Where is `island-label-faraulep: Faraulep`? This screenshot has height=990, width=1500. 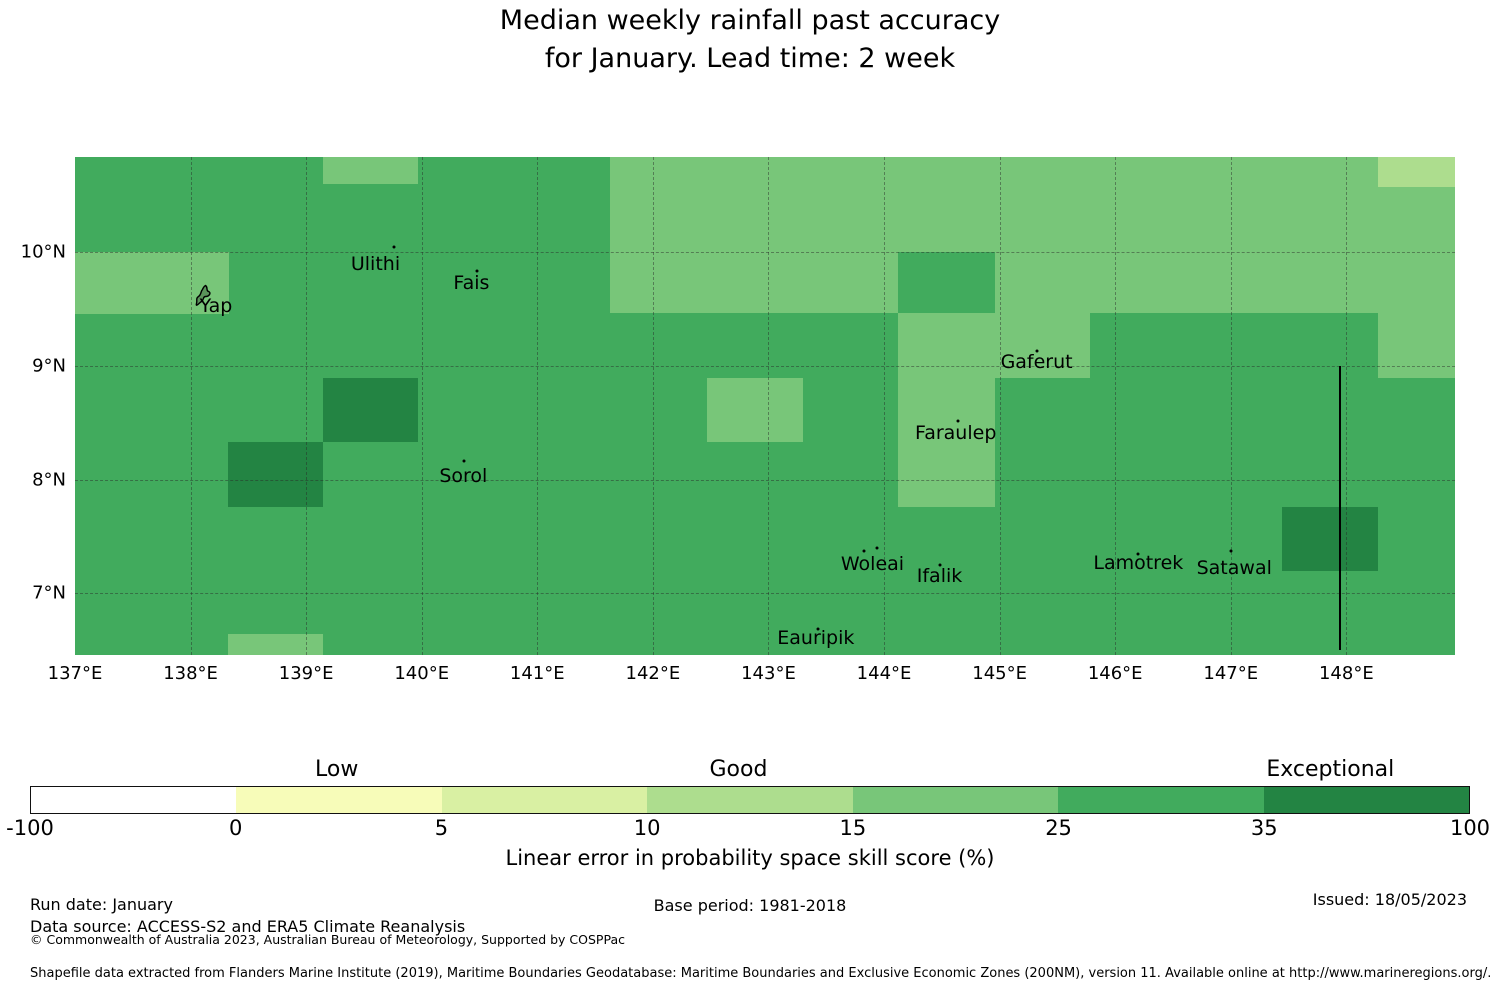 island-label-faraulep: Faraulep is located at coordinates (956, 432).